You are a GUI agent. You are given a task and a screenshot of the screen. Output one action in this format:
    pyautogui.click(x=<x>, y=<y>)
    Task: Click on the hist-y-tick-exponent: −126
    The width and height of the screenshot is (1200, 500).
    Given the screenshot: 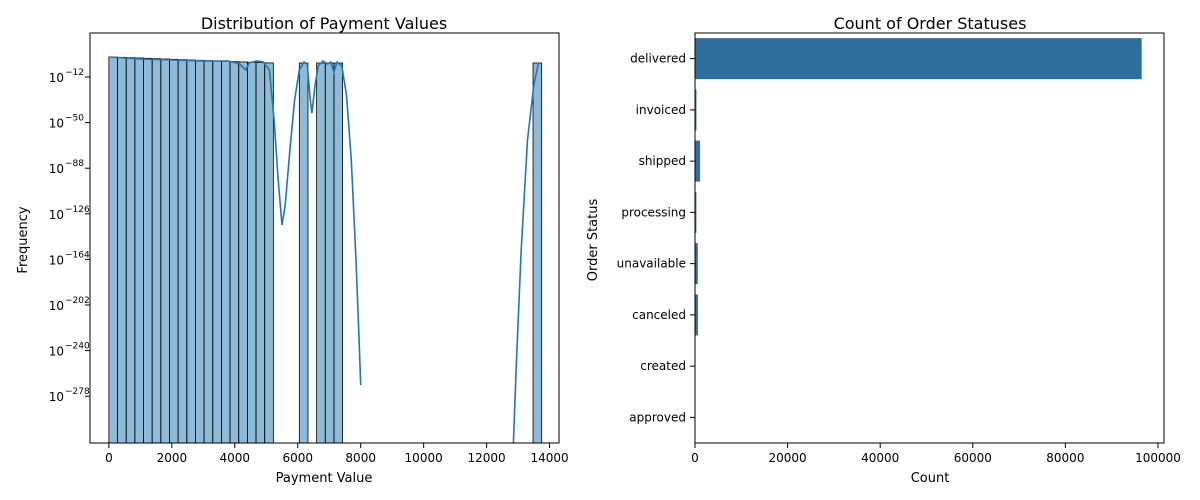 What is the action you would take?
    pyautogui.click(x=77, y=210)
    